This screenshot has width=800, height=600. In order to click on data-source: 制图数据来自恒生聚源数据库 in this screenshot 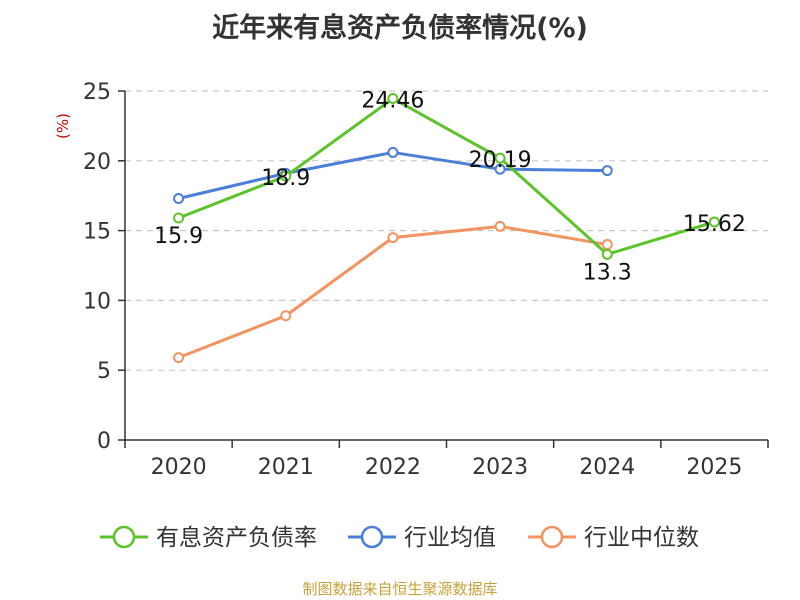, I will do `click(400, 589)`.